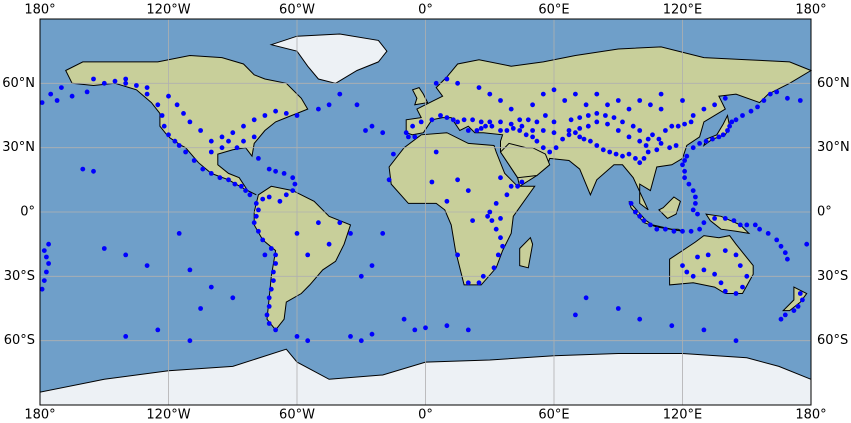 The height and width of the screenshot is (423, 851). I want to click on landmass-australia, so click(711, 264).